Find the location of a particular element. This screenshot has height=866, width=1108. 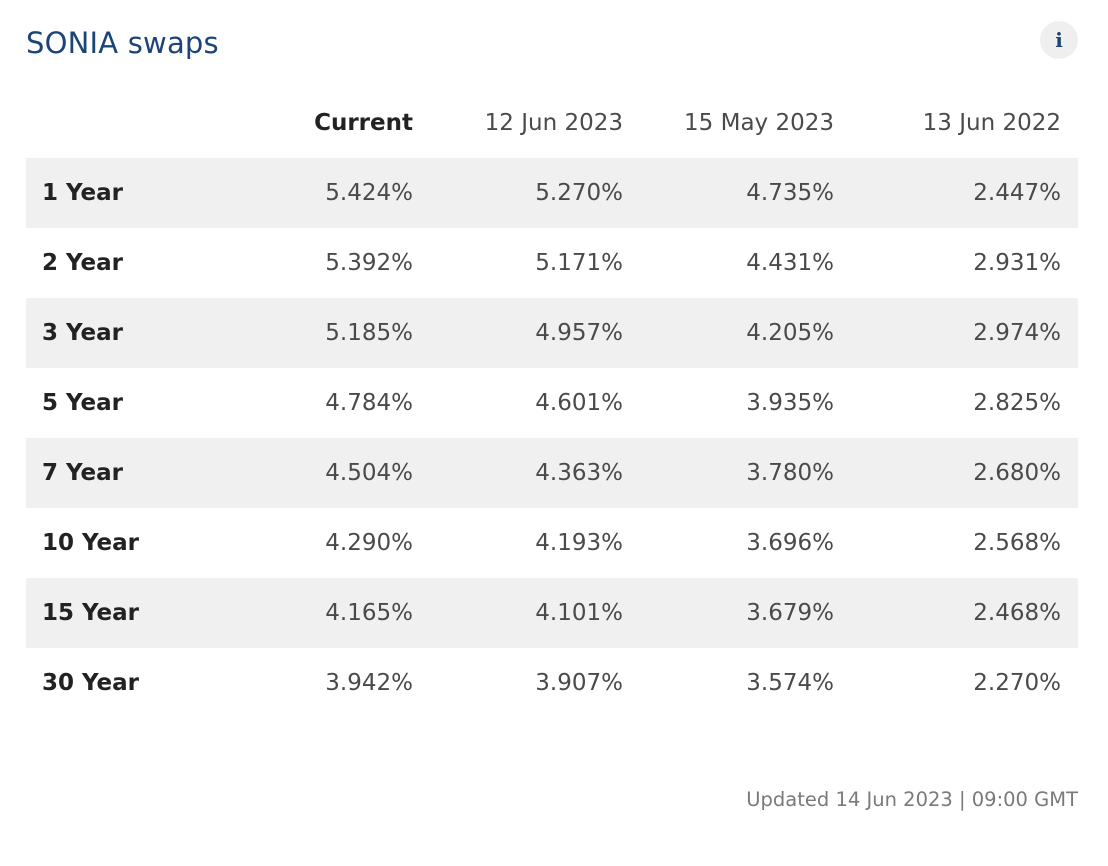

table-row: 7 Year 4.504% 4.363% 3.780% 2.680% is located at coordinates (552, 473).